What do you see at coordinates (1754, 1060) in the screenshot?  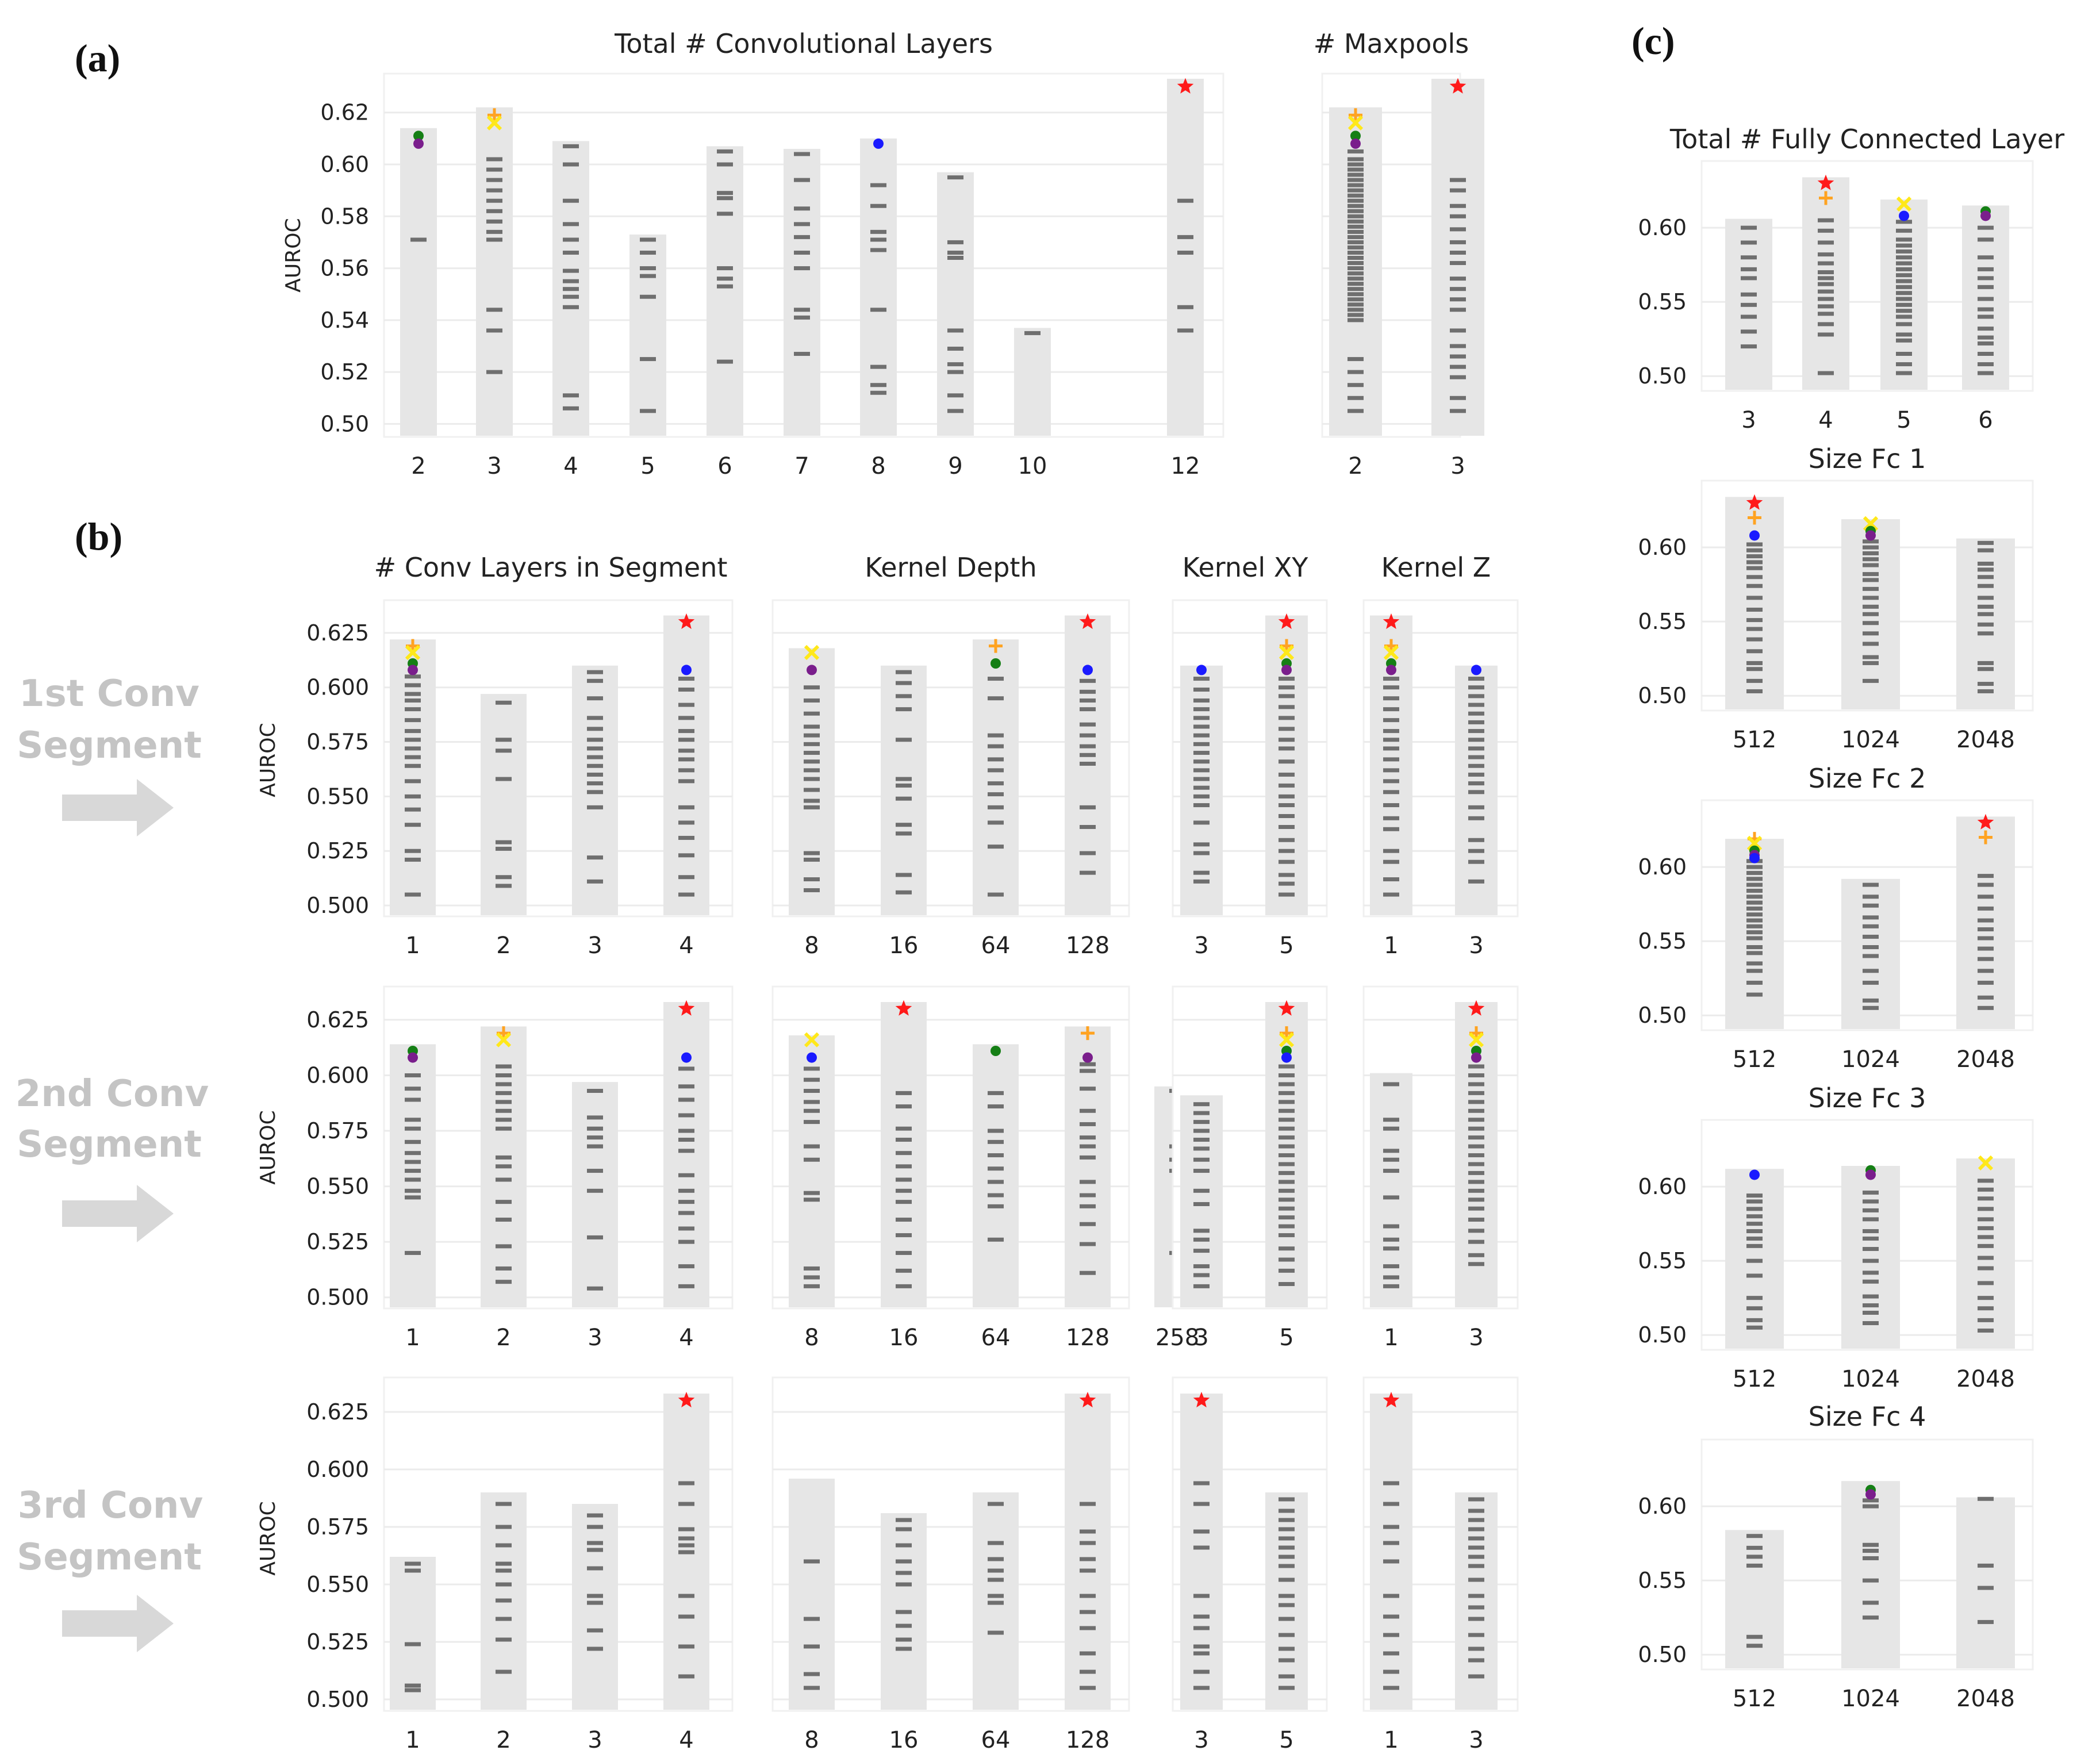 I see `x-tick-label: 512` at bounding box center [1754, 1060].